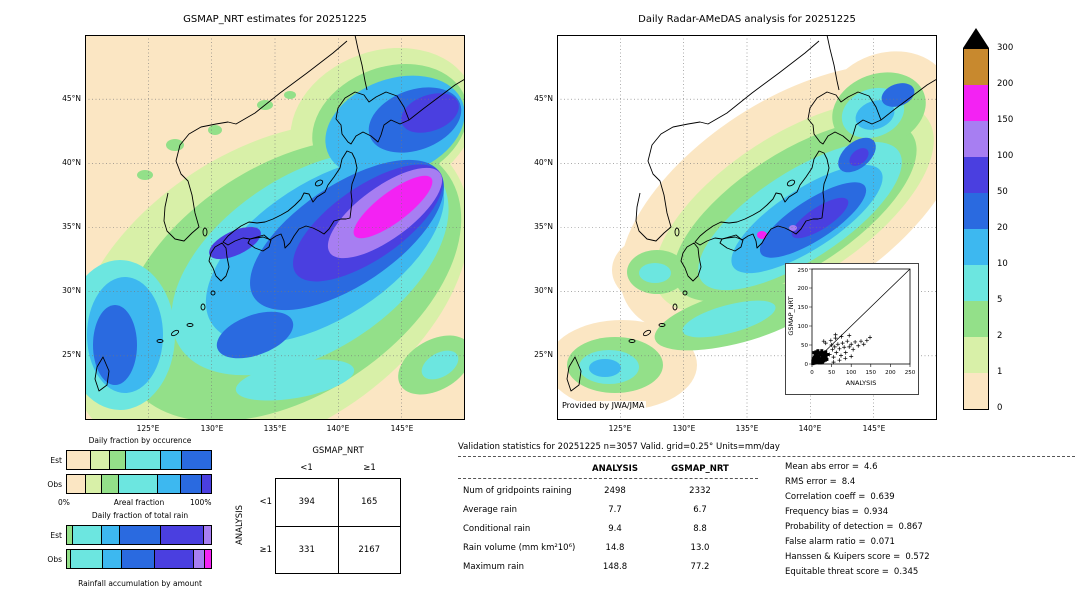  Describe the element at coordinates (700, 510) in the screenshot. I see `stats-value: 6.7` at that location.